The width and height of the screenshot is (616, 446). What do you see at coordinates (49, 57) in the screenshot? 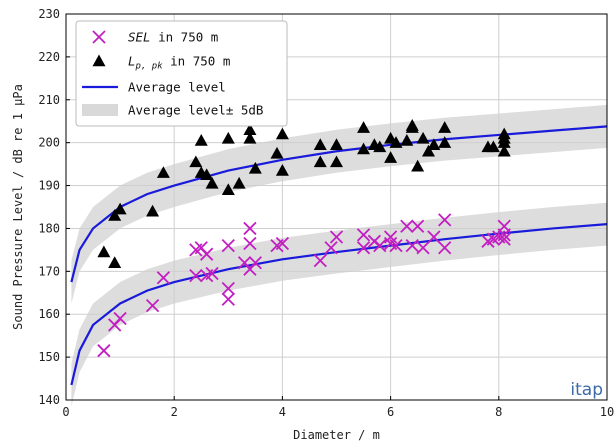
I see `y-tick-label: 220` at bounding box center [49, 57].